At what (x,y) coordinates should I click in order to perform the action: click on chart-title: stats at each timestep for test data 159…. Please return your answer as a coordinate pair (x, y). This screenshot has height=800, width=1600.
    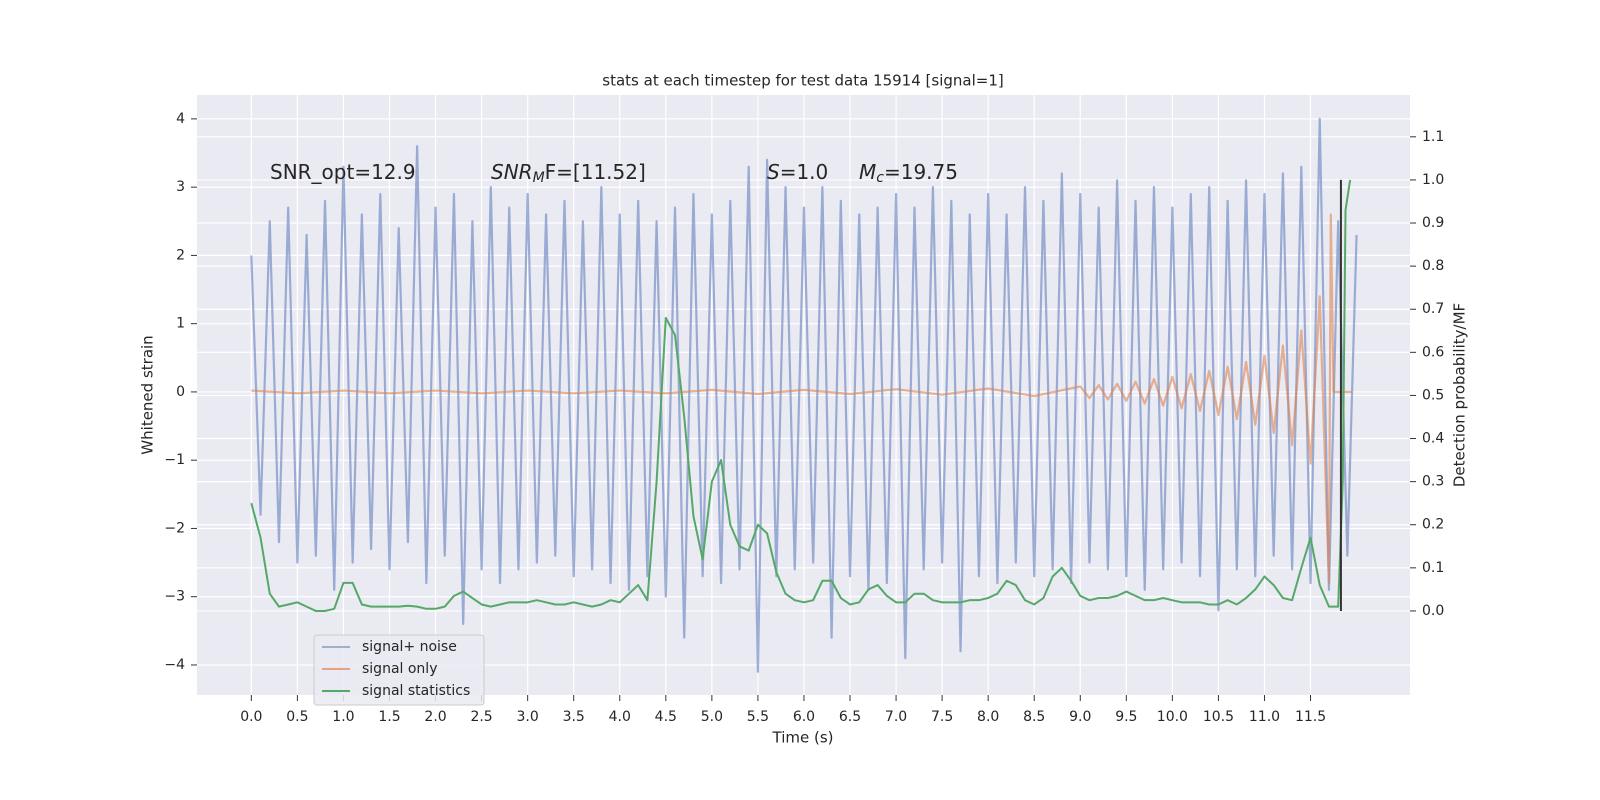
    Looking at the image, I should click on (802, 81).